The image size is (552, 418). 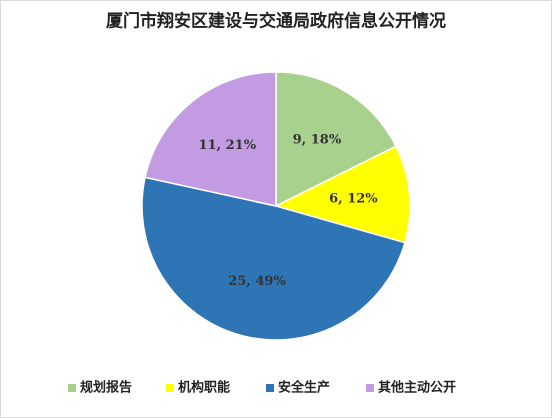 What do you see at coordinates (353, 198) in the screenshot?
I see `data-label: 6, 12%` at bounding box center [353, 198].